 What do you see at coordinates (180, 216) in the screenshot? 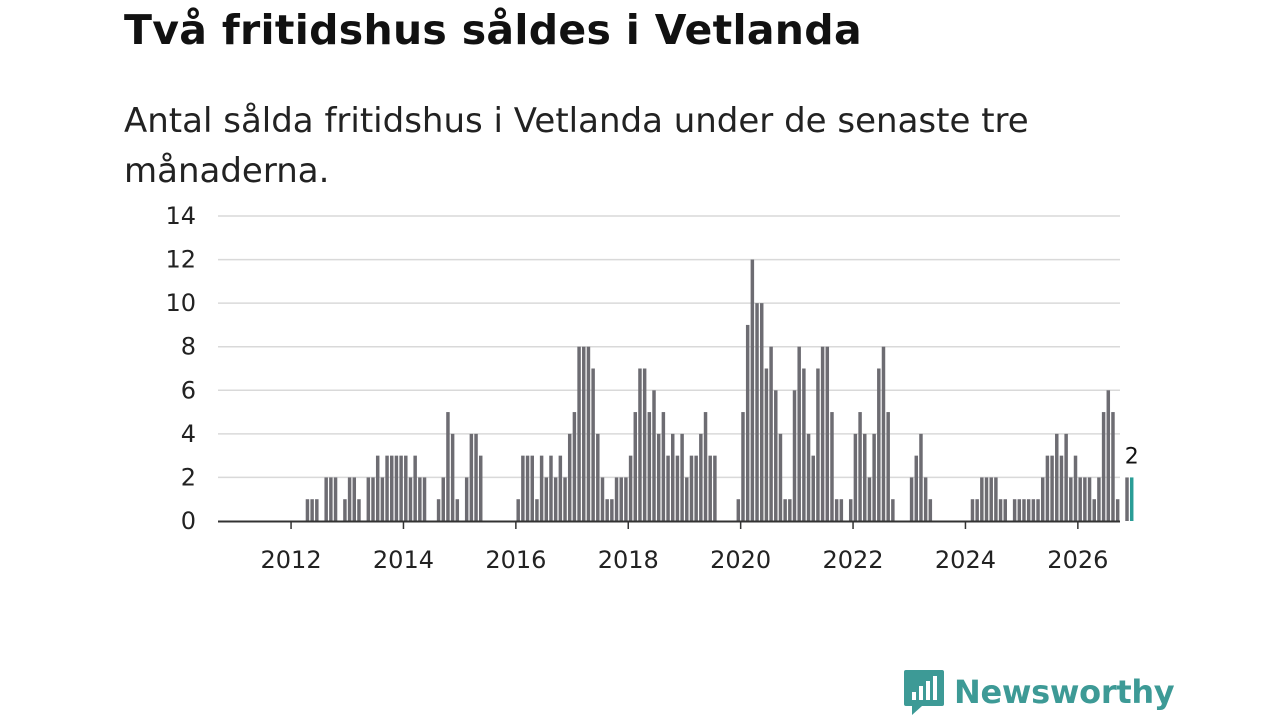
I see `y-tick-label-14: 14` at bounding box center [180, 216].